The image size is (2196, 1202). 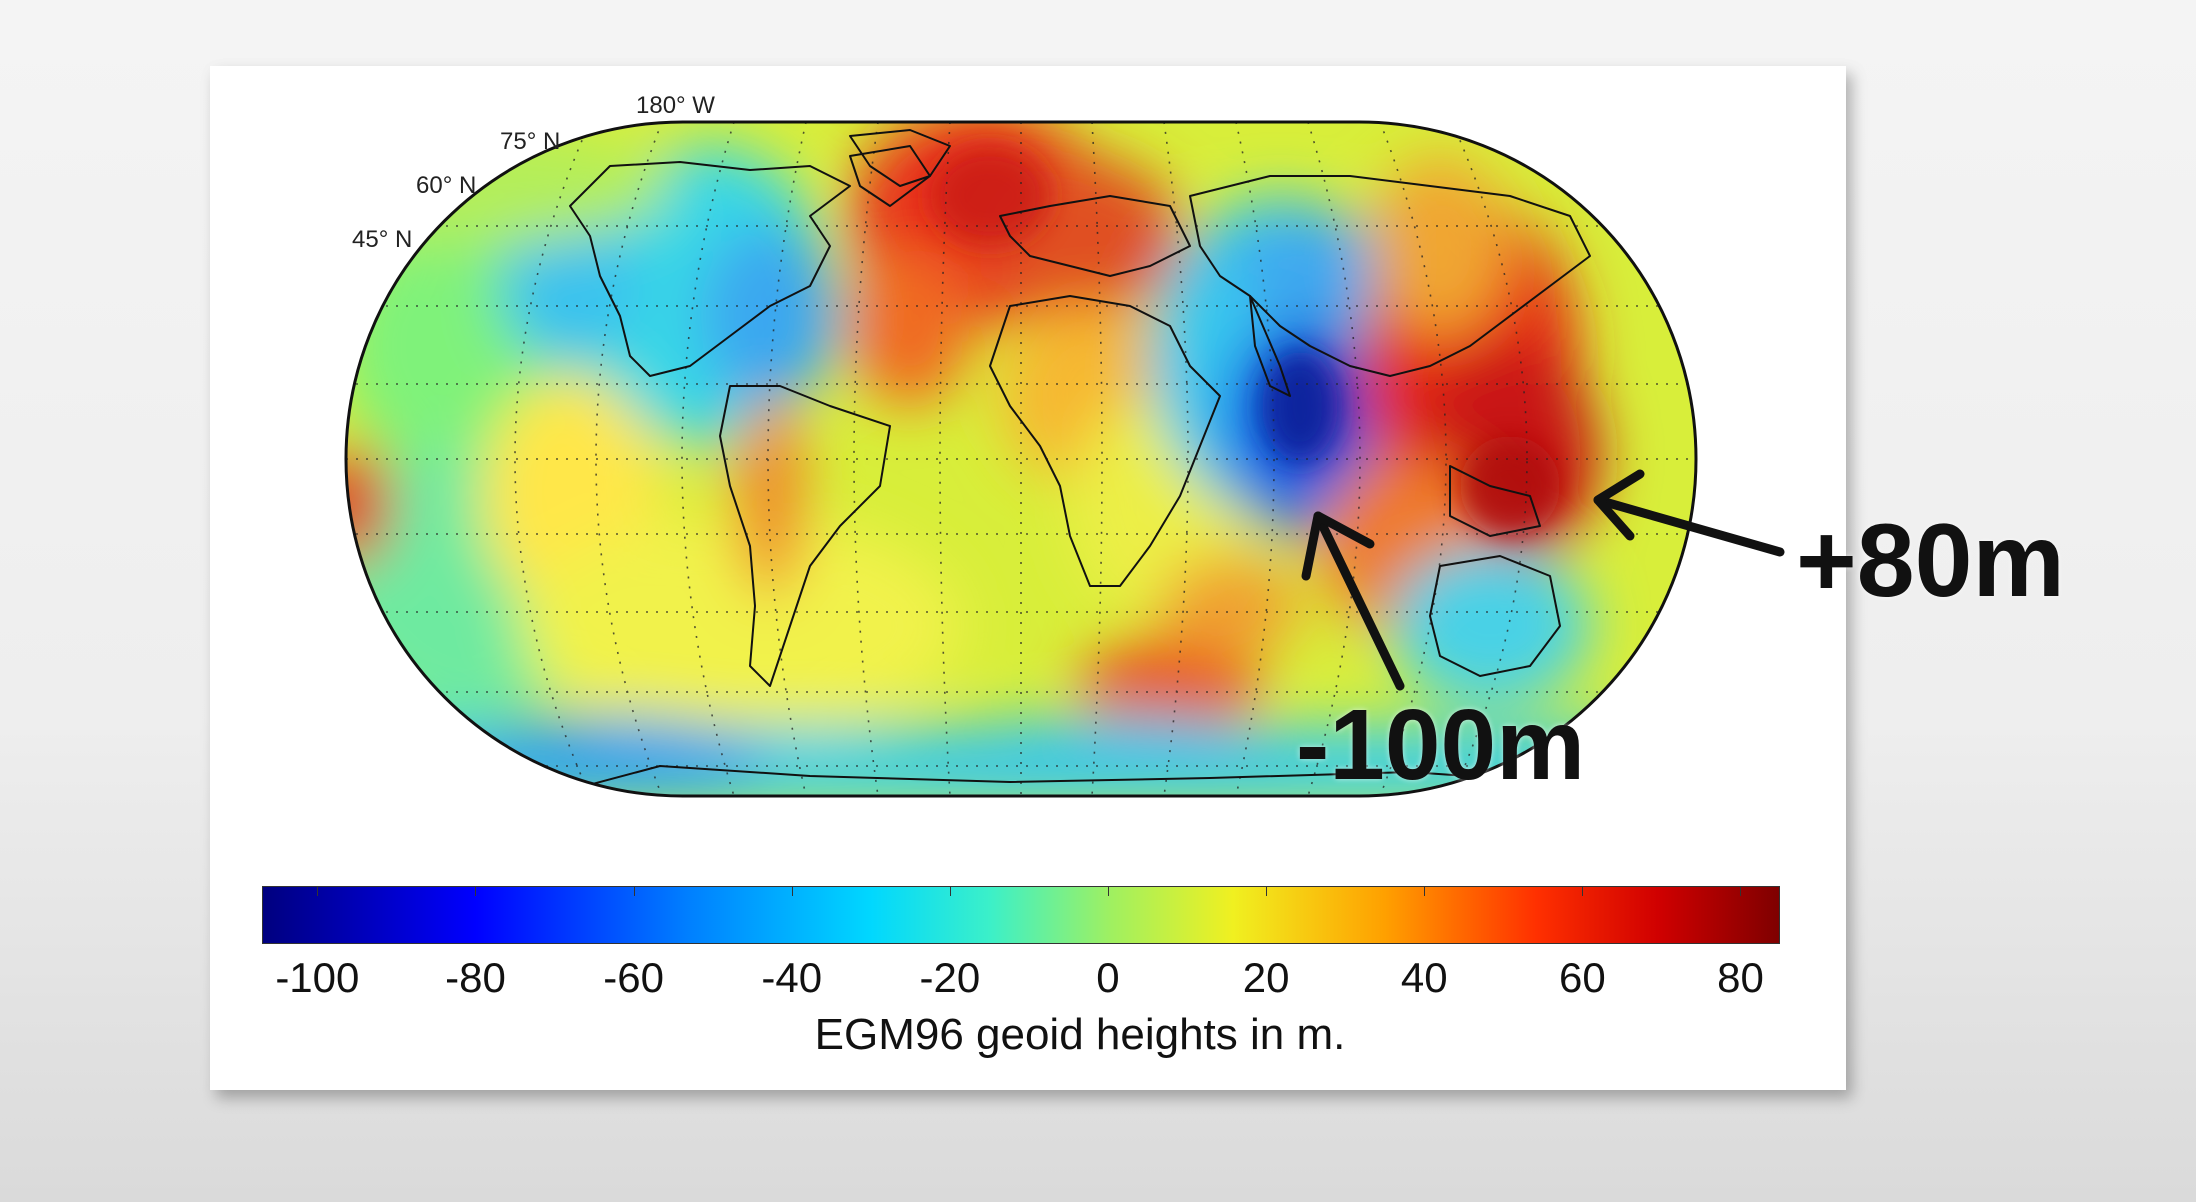 I want to click on annotation-high: +80m, so click(x=1930, y=561).